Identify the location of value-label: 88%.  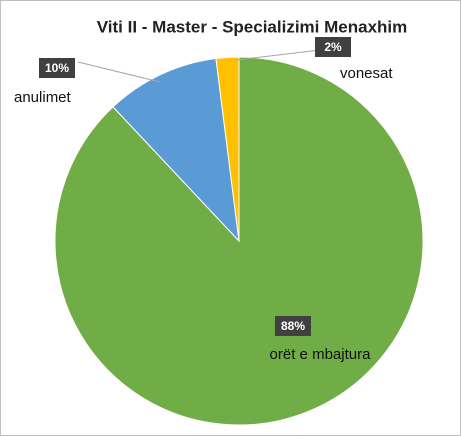
(293, 326).